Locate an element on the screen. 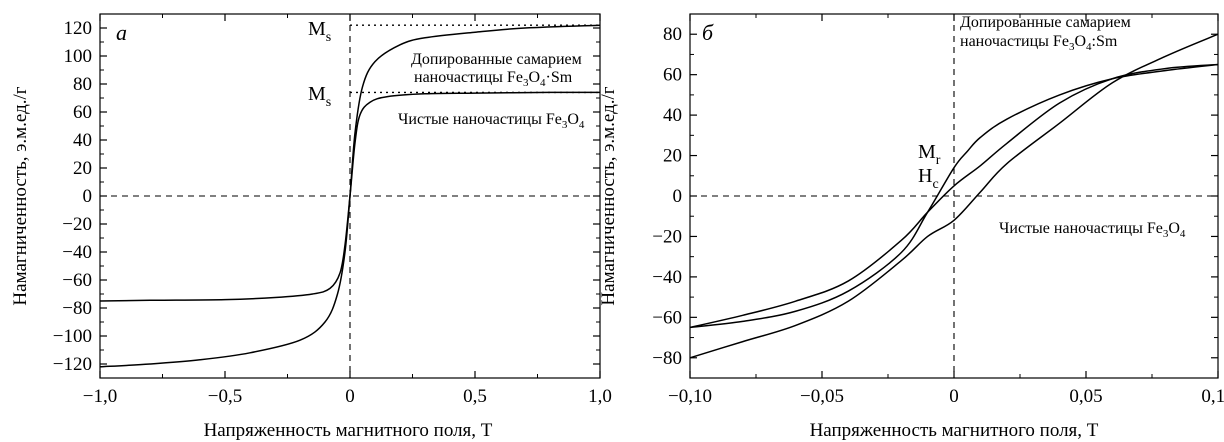 The image size is (1224, 442). x-tick-label: 0,05 is located at coordinates (1085, 396).